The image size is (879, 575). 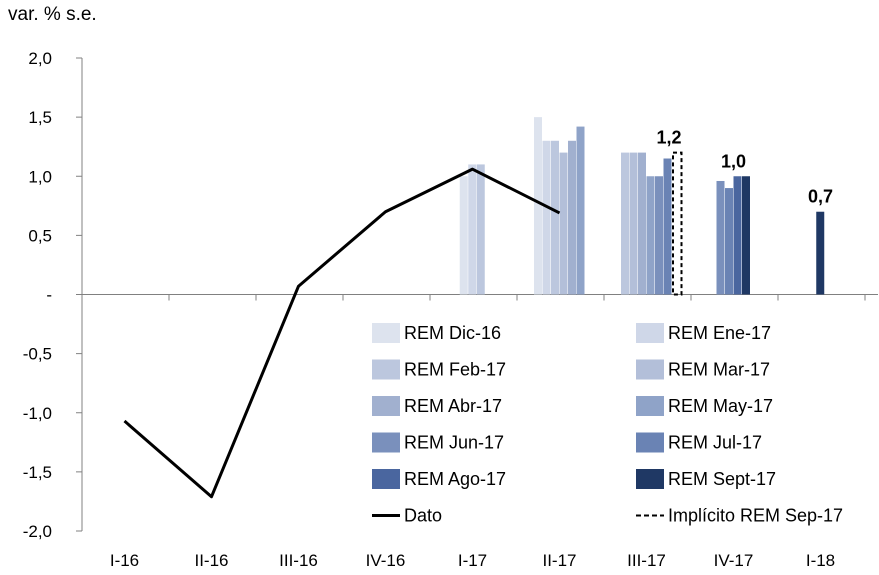 What do you see at coordinates (715, 443) in the screenshot?
I see `legend-label: REM Jul-17` at bounding box center [715, 443].